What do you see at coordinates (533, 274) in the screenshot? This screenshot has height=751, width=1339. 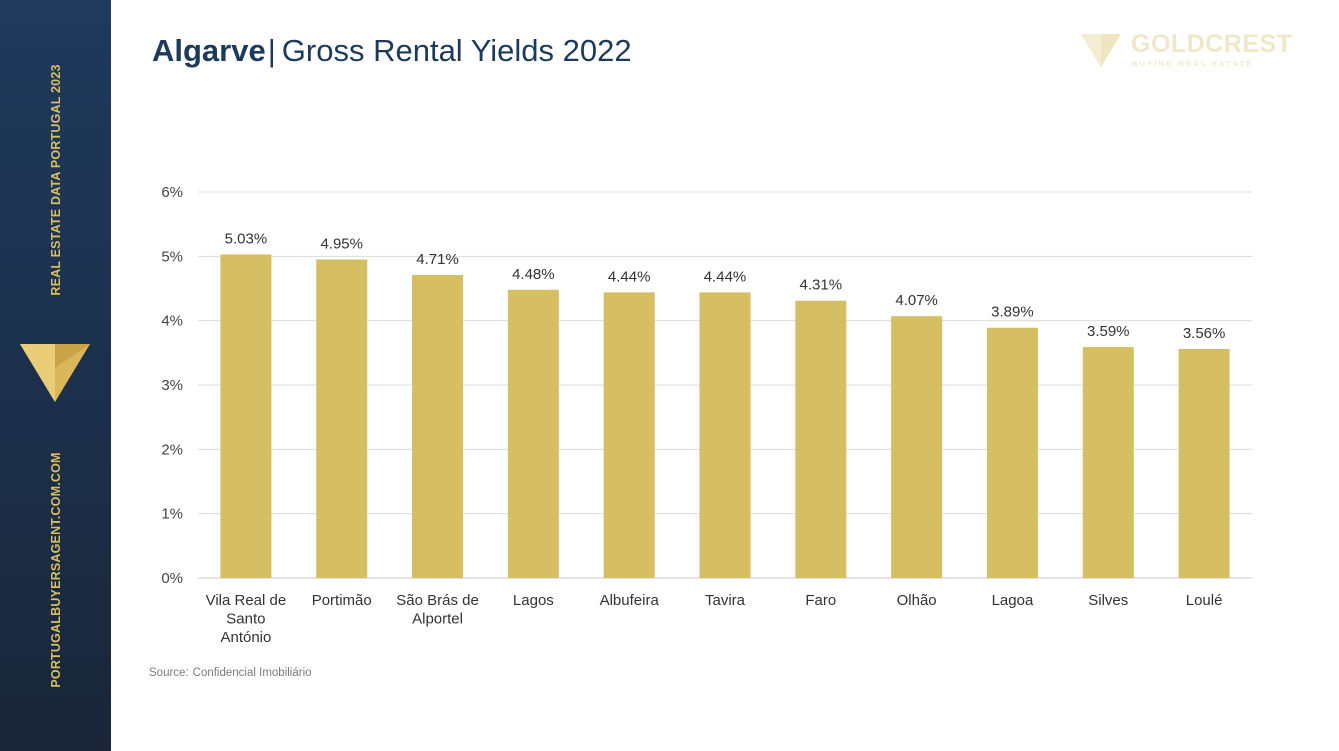 I see `data-label: 4.48%` at bounding box center [533, 274].